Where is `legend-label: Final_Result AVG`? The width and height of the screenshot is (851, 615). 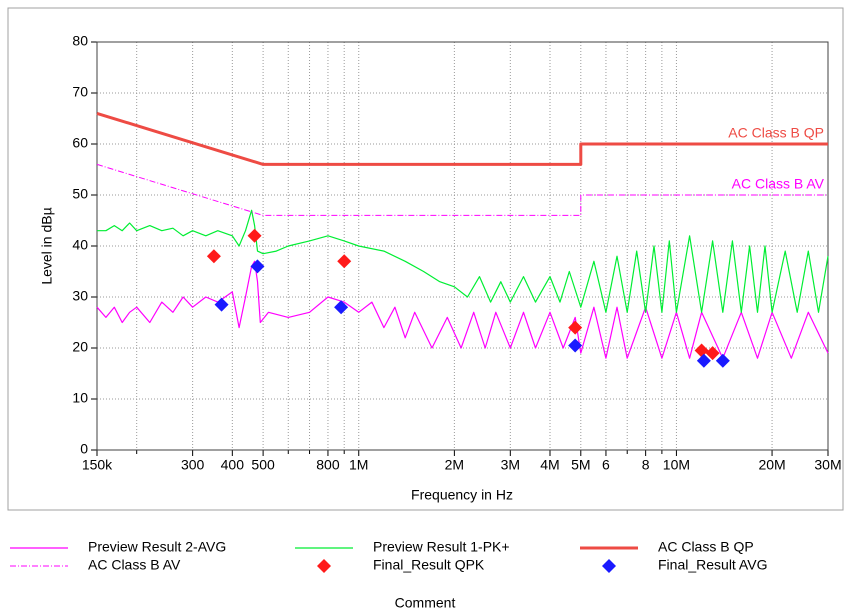 legend-label: Final_Result AVG is located at coordinates (712, 565).